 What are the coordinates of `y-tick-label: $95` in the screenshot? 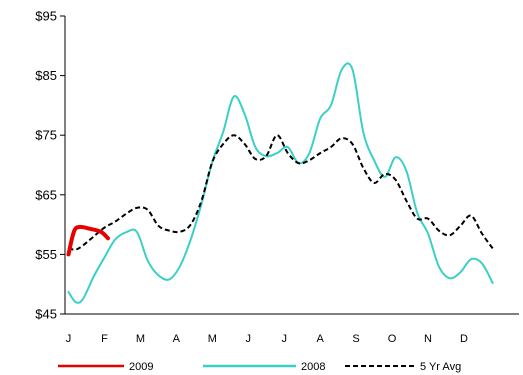 It's located at (46, 16).